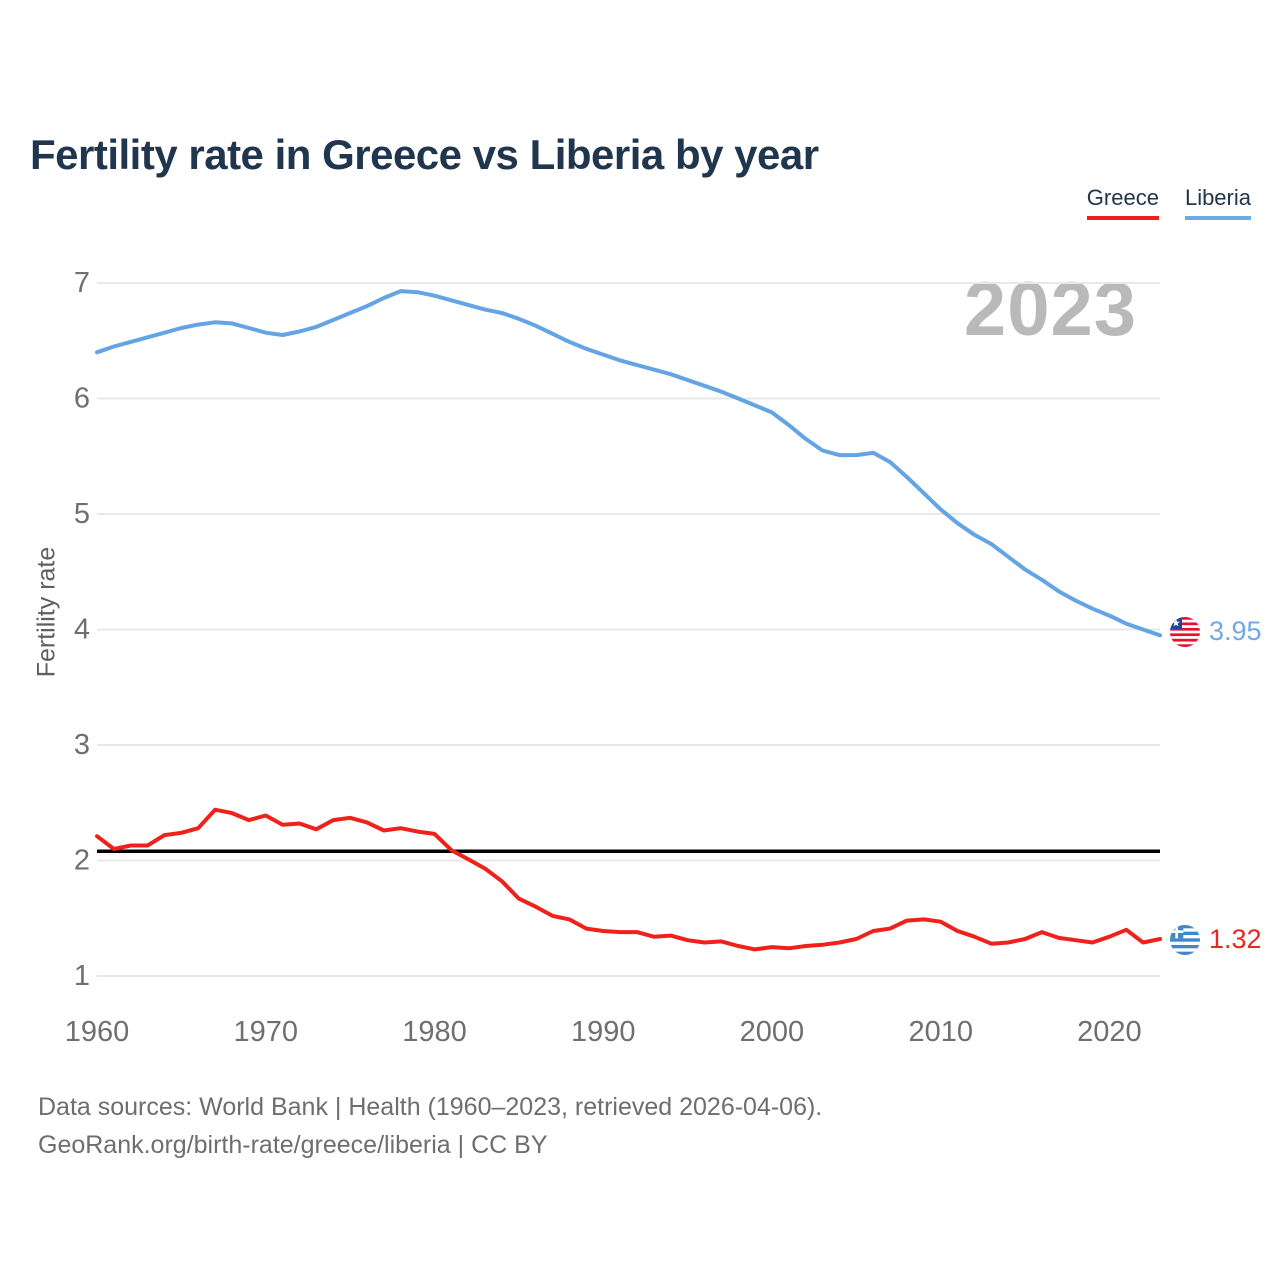  What do you see at coordinates (1122, 202) in the screenshot?
I see `legend-item-greece: Greece` at bounding box center [1122, 202].